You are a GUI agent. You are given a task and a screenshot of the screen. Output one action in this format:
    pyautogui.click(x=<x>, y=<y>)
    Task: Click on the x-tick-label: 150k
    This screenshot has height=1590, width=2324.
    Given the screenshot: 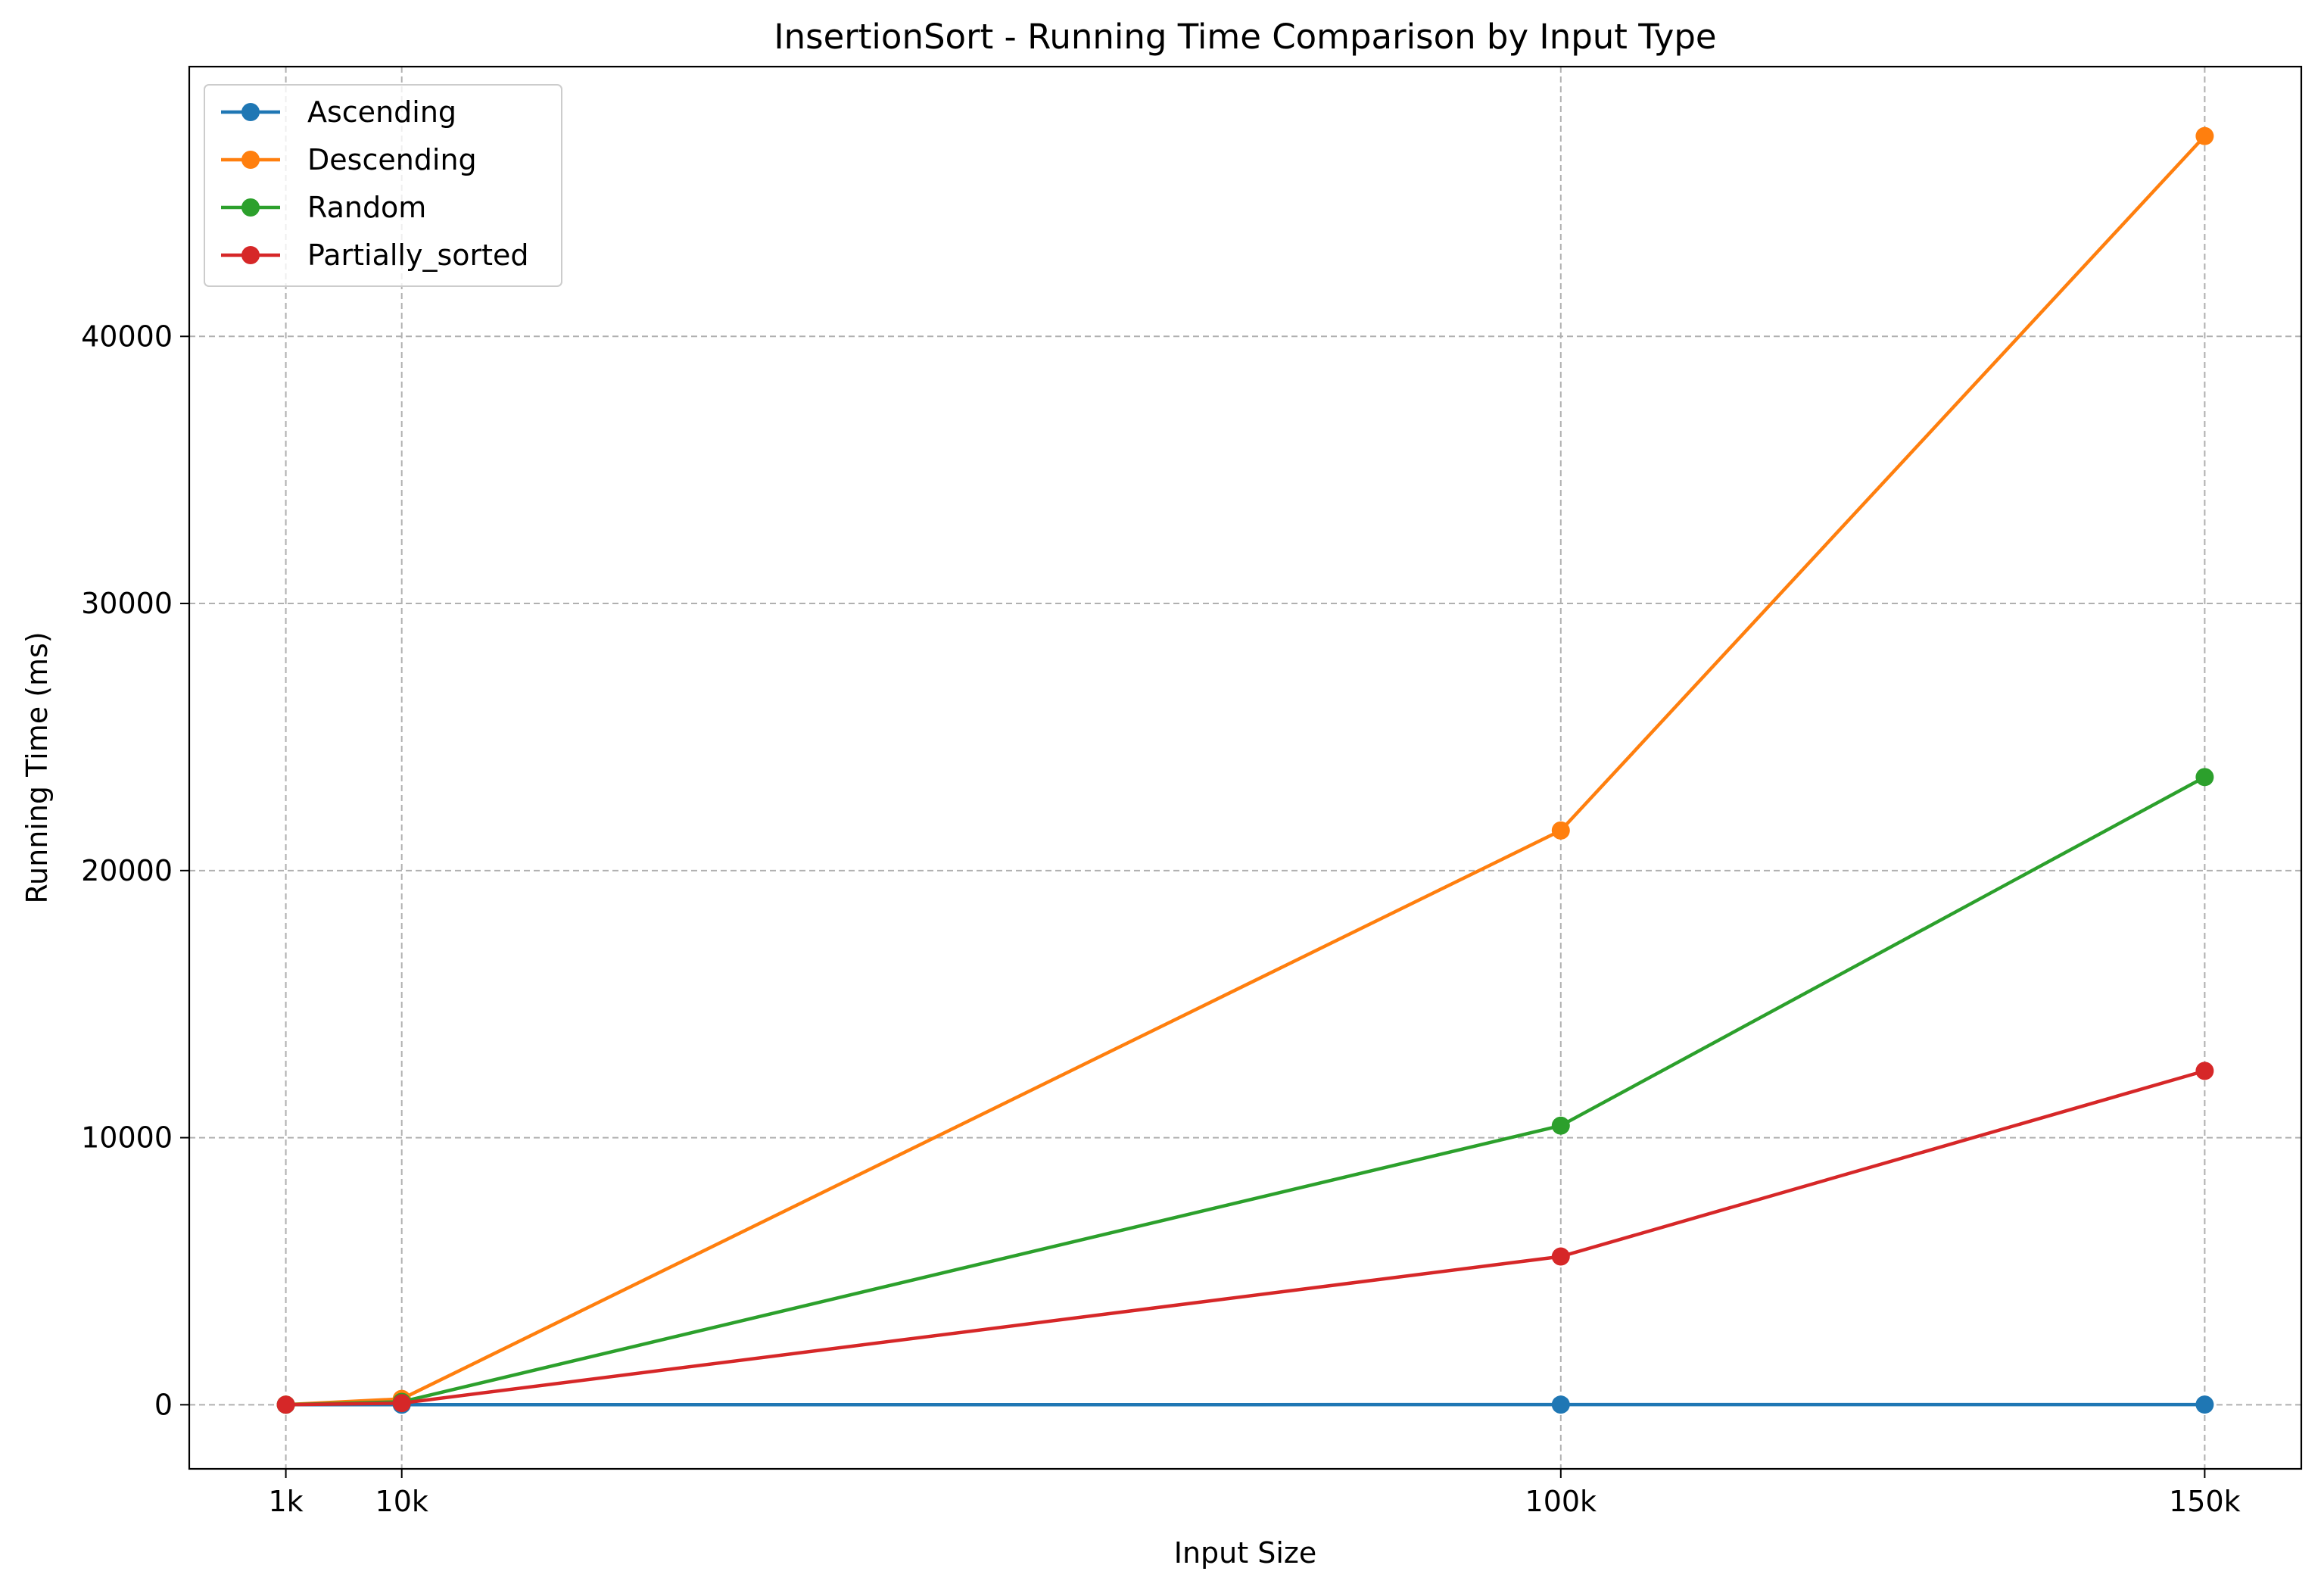 What is the action you would take?
    pyautogui.click(x=2205, y=1501)
    